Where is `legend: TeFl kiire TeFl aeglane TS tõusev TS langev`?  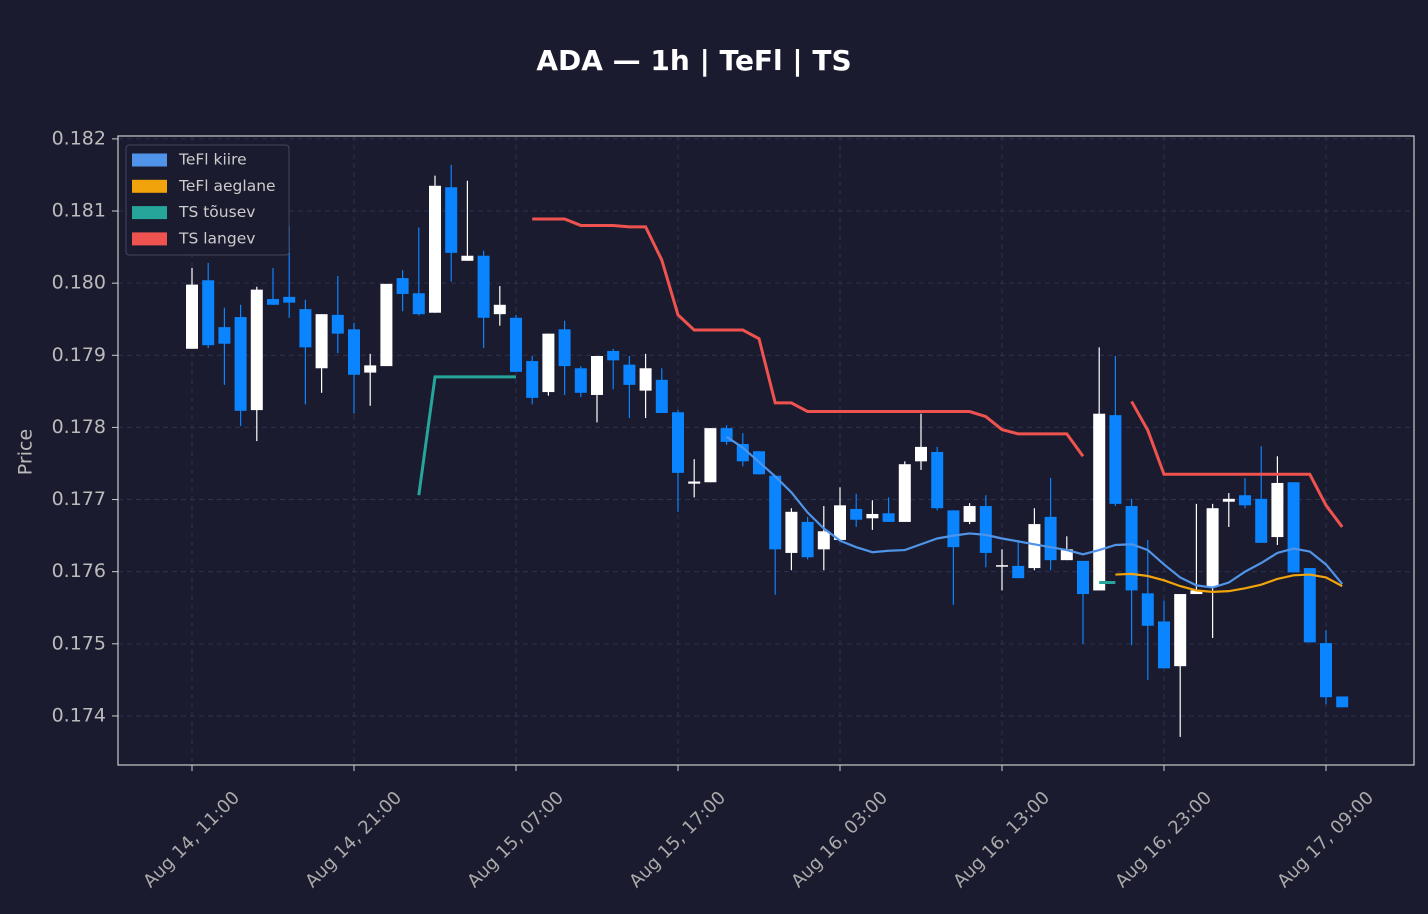
legend: TeFl kiire TeFl aeglane TS tõusev TS langev is located at coordinates (207, 200).